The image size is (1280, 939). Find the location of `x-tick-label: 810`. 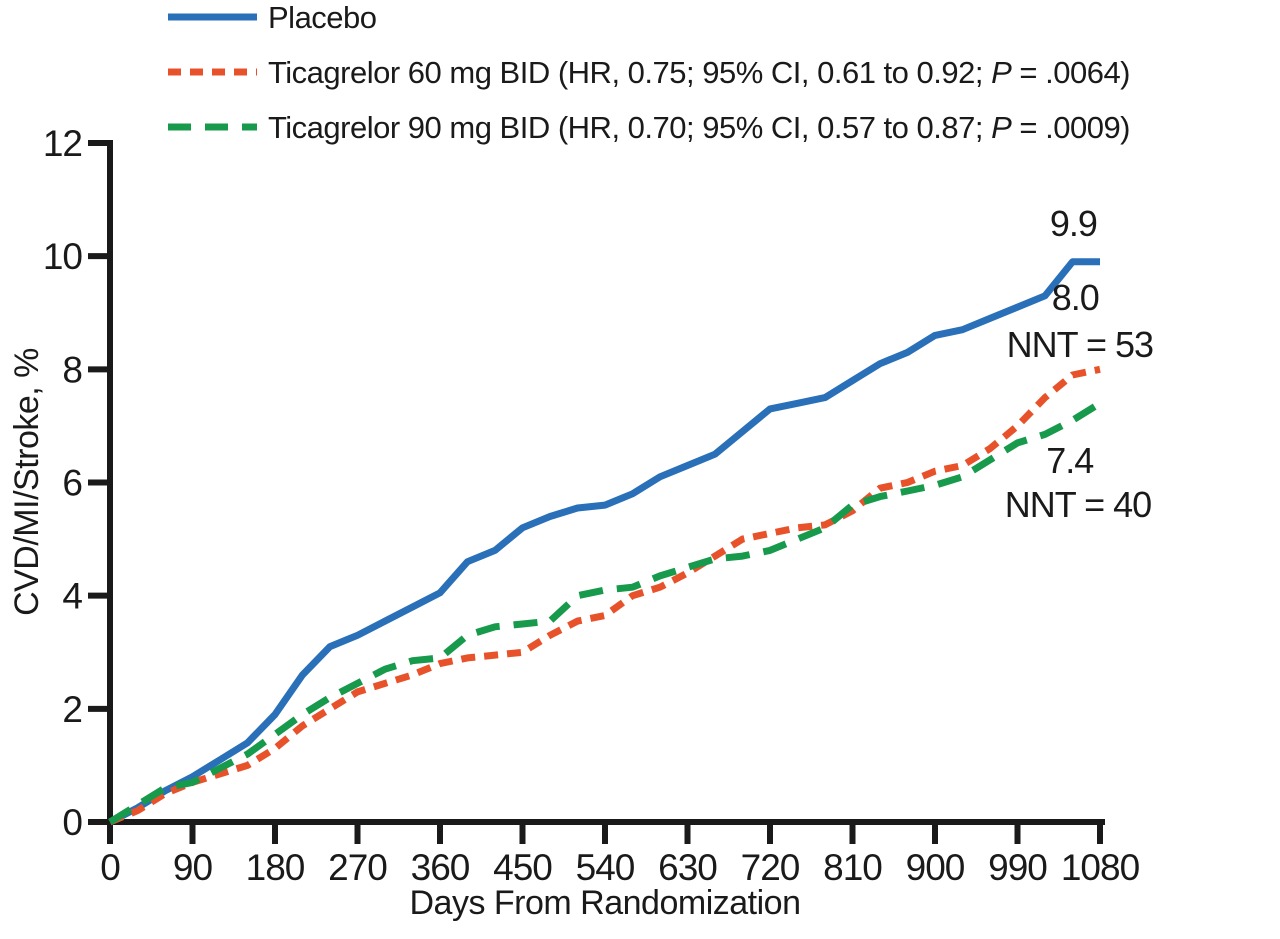

x-tick-label: 810 is located at coordinates (852, 867).